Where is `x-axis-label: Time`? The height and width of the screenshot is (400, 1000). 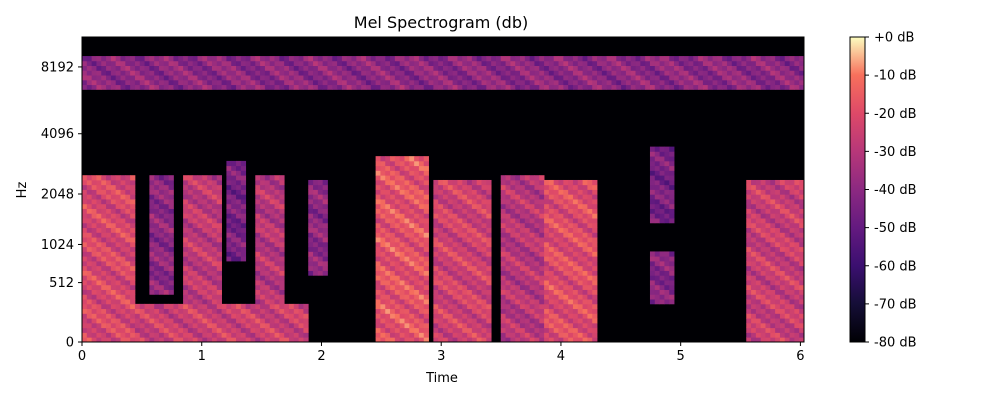 x-axis-label: Time is located at coordinates (441, 378).